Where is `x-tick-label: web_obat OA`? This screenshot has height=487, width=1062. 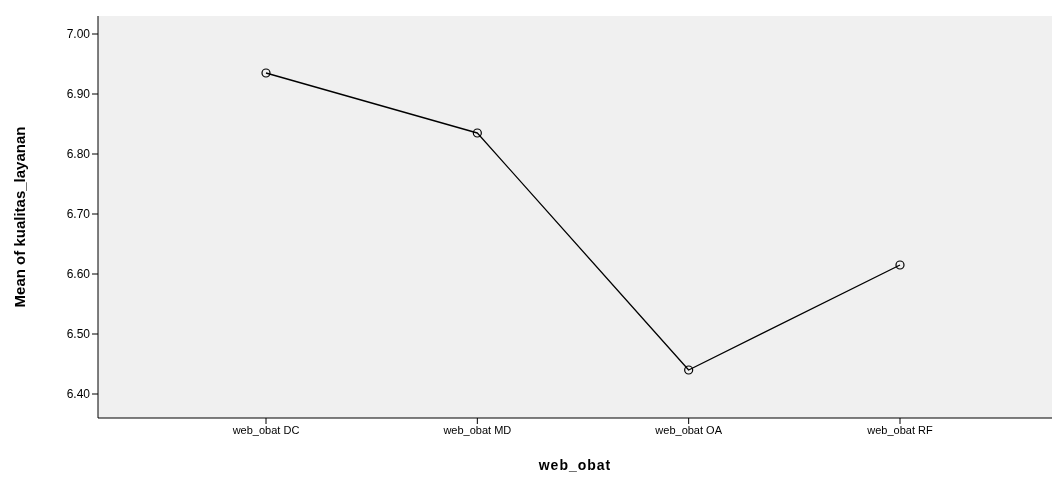 x-tick-label: web_obat OA is located at coordinates (688, 429).